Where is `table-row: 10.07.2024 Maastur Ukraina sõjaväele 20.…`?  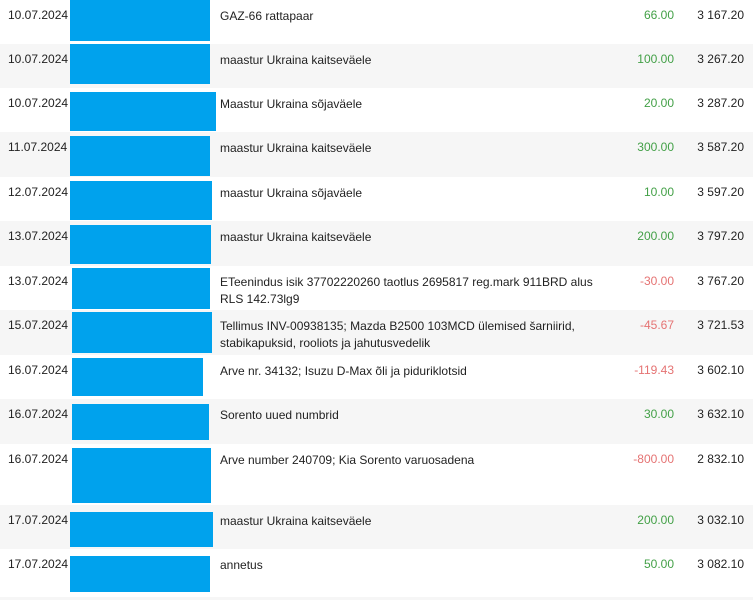
table-row: 10.07.2024 Maastur Ukraina sõjaväele 20.… is located at coordinates (376, 110).